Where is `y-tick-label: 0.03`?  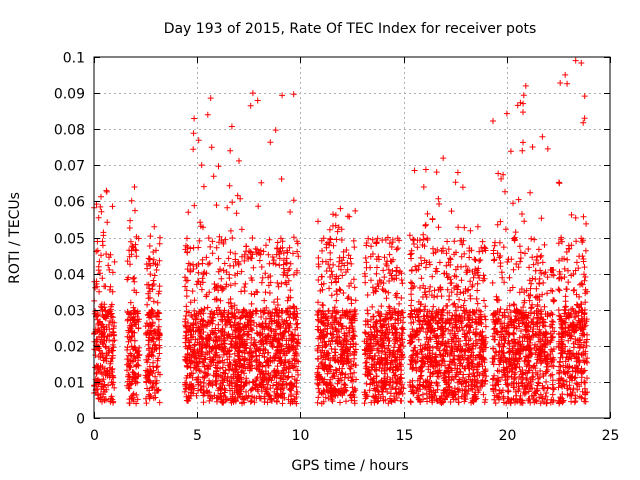 y-tick-label: 0.03 is located at coordinates (69, 312).